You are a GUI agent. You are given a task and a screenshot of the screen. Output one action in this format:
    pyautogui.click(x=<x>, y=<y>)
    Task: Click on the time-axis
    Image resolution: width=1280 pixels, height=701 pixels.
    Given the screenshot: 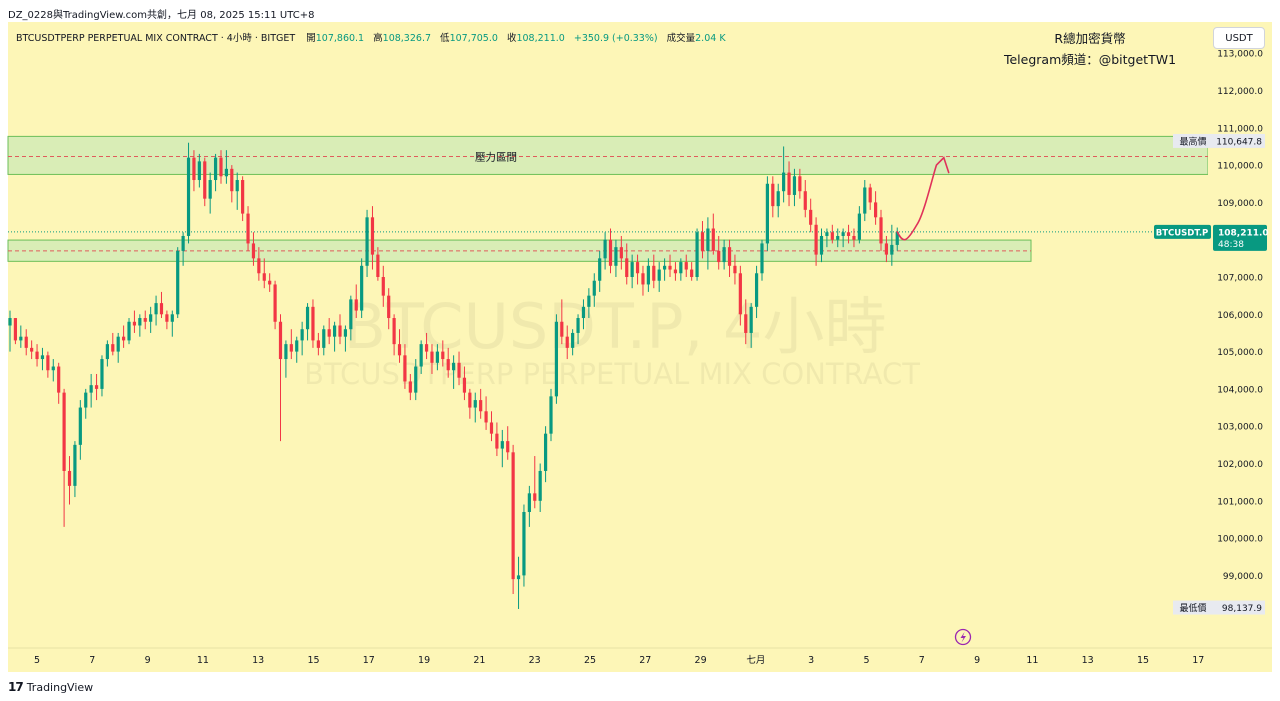 What is the action you would take?
    pyautogui.click(x=608, y=660)
    